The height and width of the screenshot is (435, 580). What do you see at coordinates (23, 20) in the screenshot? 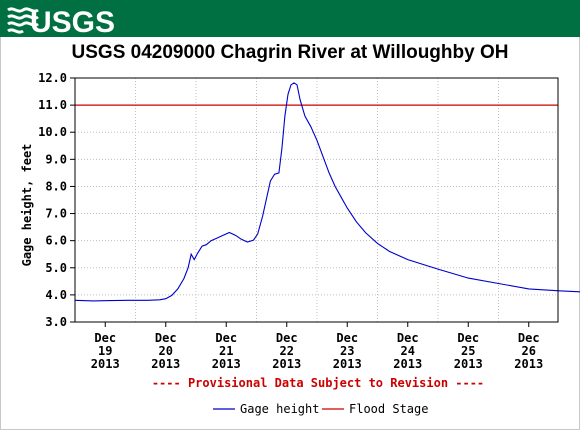
I see `usgs-logo-wave-icon` at bounding box center [23, 20].